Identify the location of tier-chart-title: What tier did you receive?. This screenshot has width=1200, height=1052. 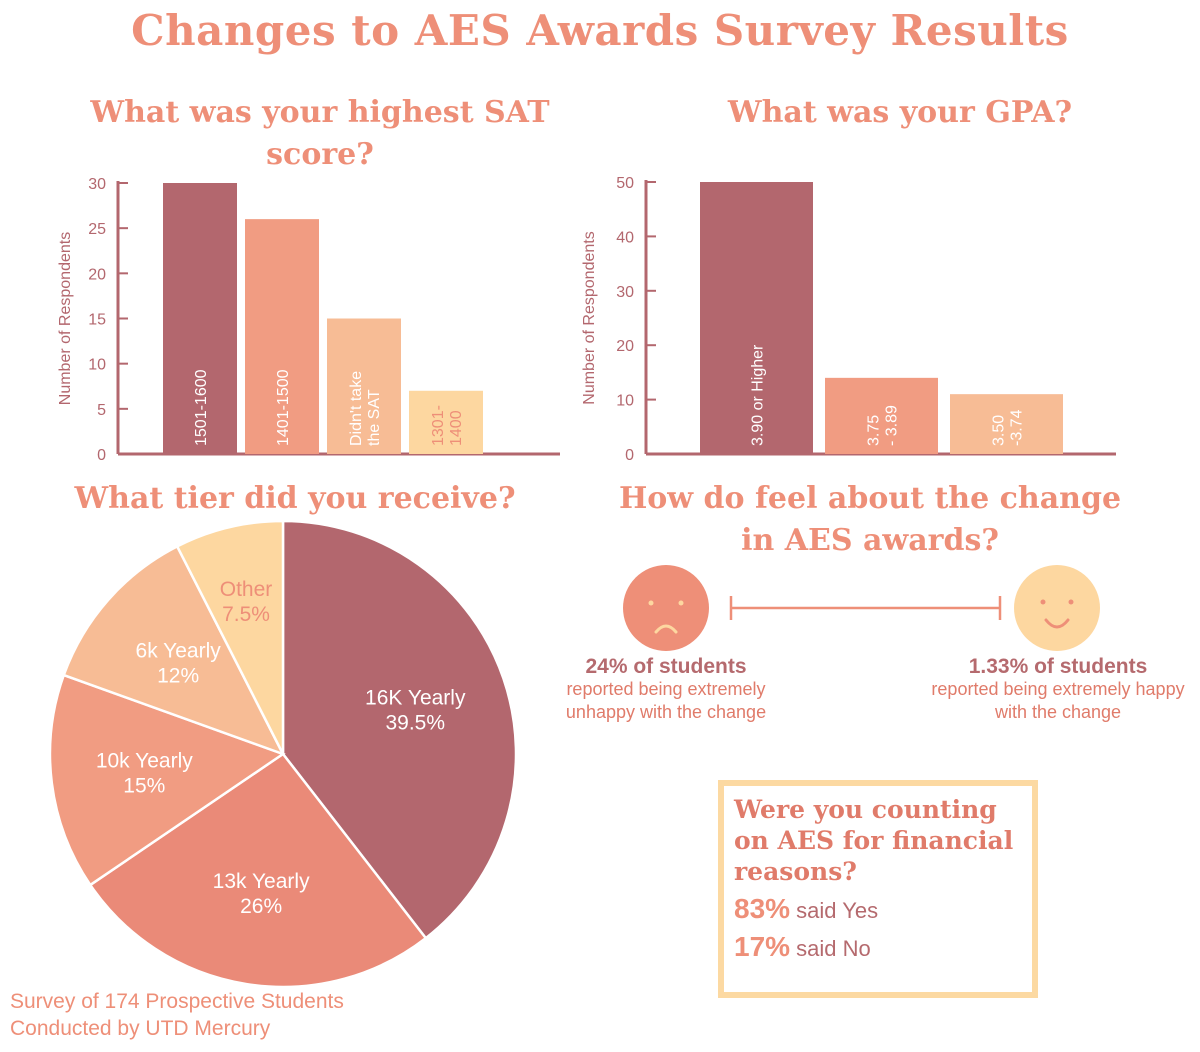
(295, 498).